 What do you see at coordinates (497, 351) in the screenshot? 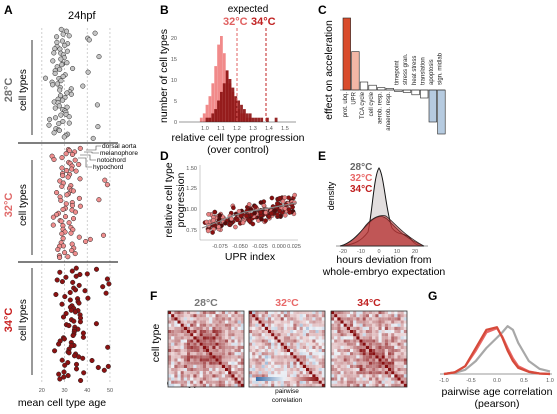
I see `panel-g-line-34°C` at bounding box center [497, 351].